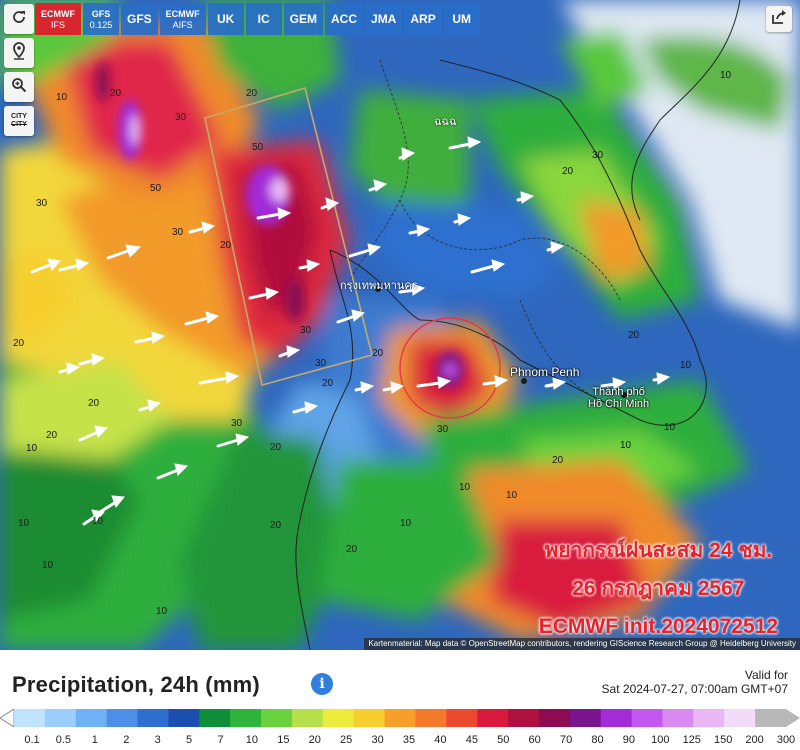 Image resolution: width=800 pixels, height=750 pixels. Describe the element at coordinates (344, 19) in the screenshot. I see `model-tab-acc: ACC` at that location.